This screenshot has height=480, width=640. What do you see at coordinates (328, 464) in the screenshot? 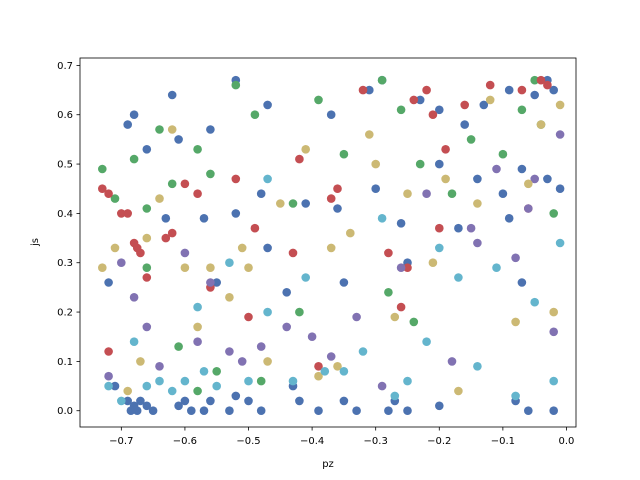
I see `x-axis-label: pz` at bounding box center [328, 464].